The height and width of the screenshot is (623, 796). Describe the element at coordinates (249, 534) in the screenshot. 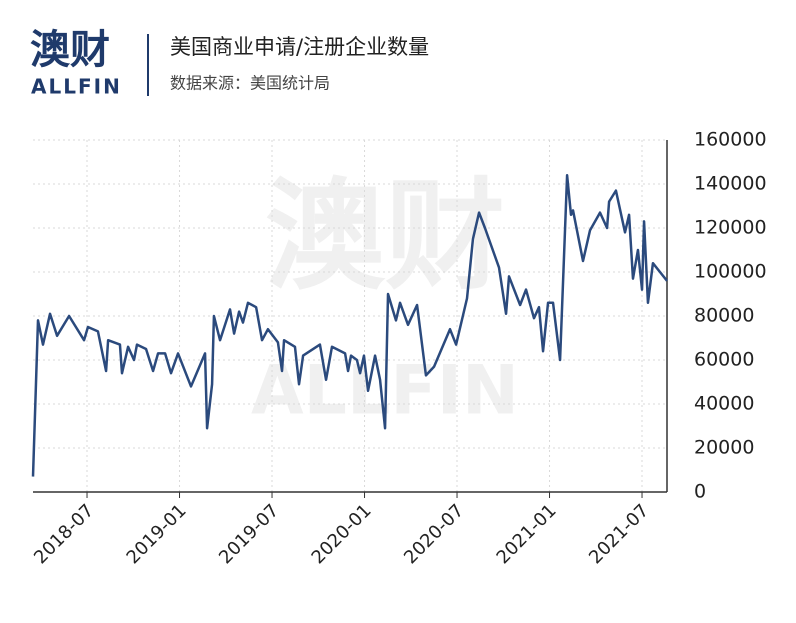

I see `x-tick-label: 2019-07` at that location.